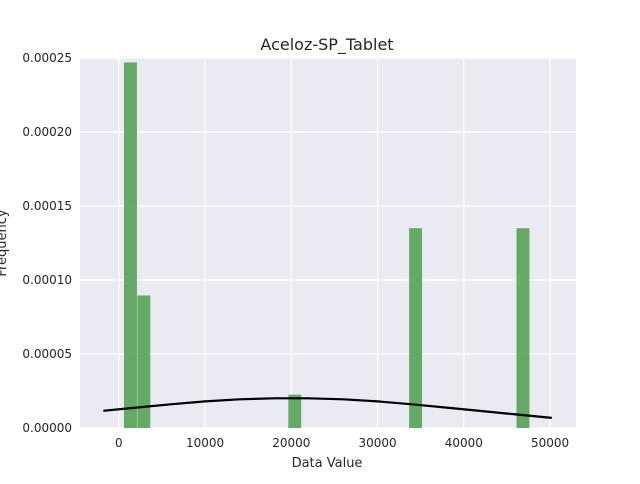  I want to click on chart-title: Aceloz-SP_Tablet, so click(326, 45).